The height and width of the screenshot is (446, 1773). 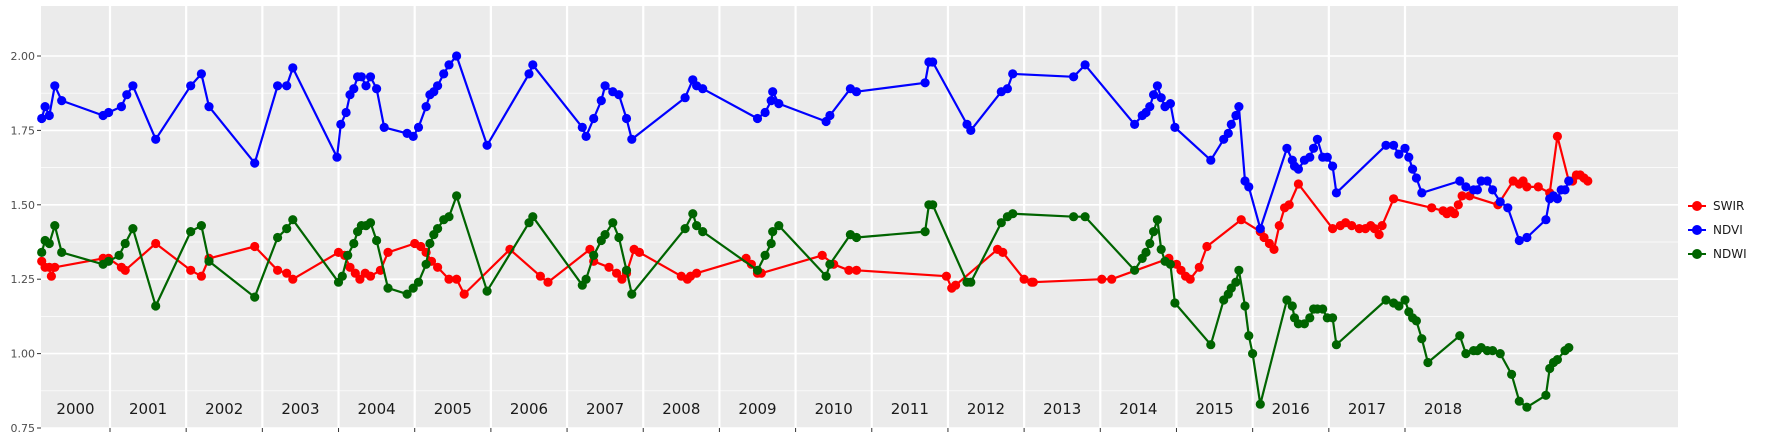 I want to click on year-label: 2018, so click(x=1443, y=409).